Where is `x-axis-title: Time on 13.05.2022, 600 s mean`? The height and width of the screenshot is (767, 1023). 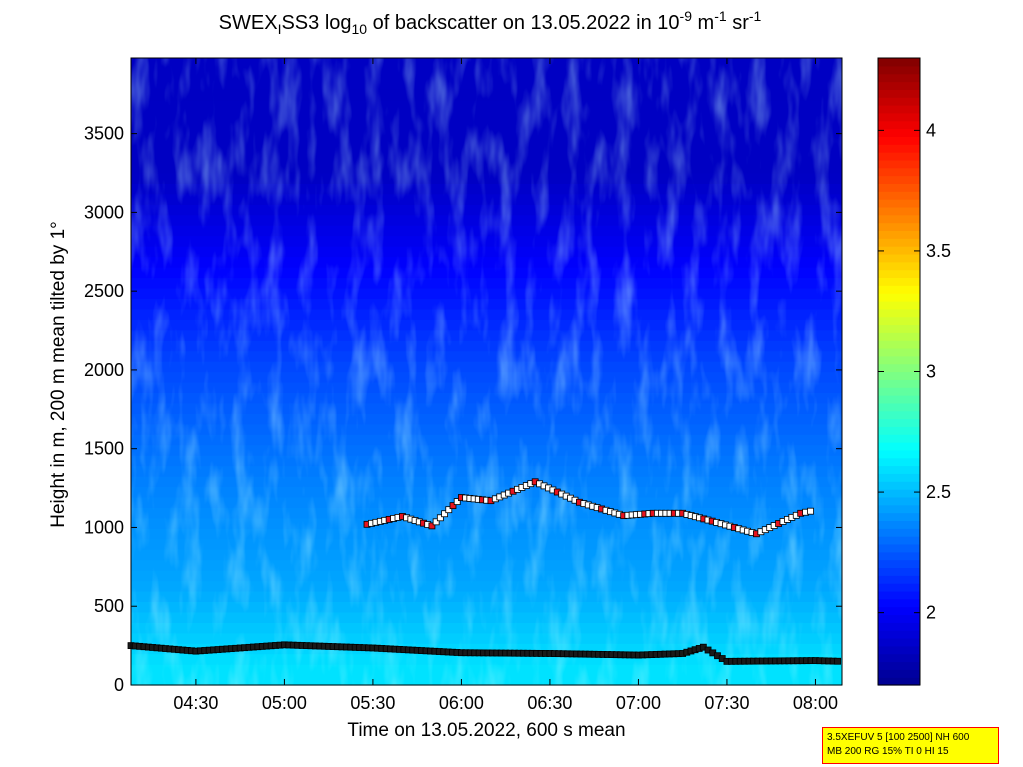 x-axis-title: Time on 13.05.2022, 600 s mean is located at coordinates (486, 730).